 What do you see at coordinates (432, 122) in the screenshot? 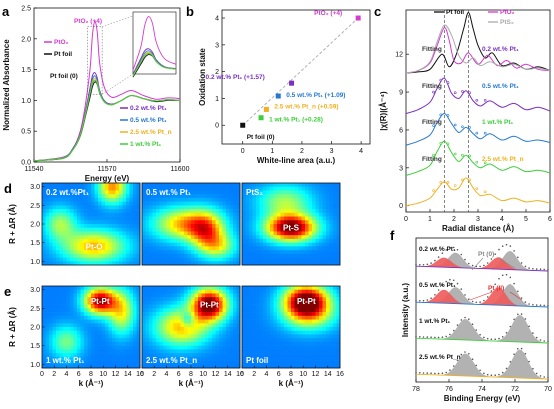
I see `fitting-label-c: Fitting` at bounding box center [432, 122].